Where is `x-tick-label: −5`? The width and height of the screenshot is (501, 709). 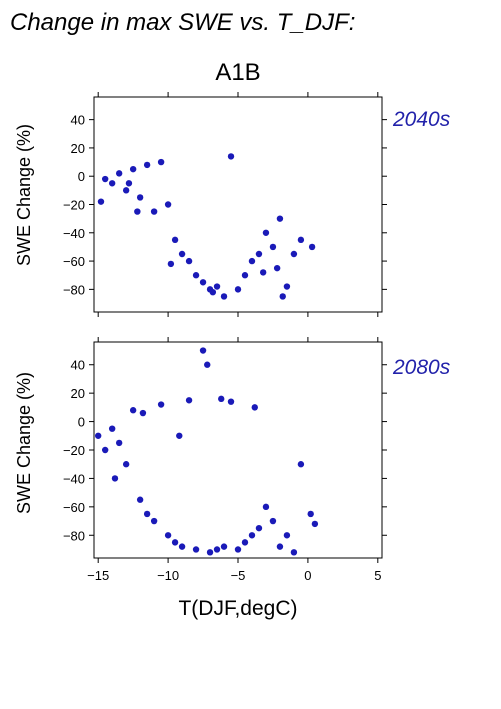 x-tick-label: −5 is located at coordinates (238, 575).